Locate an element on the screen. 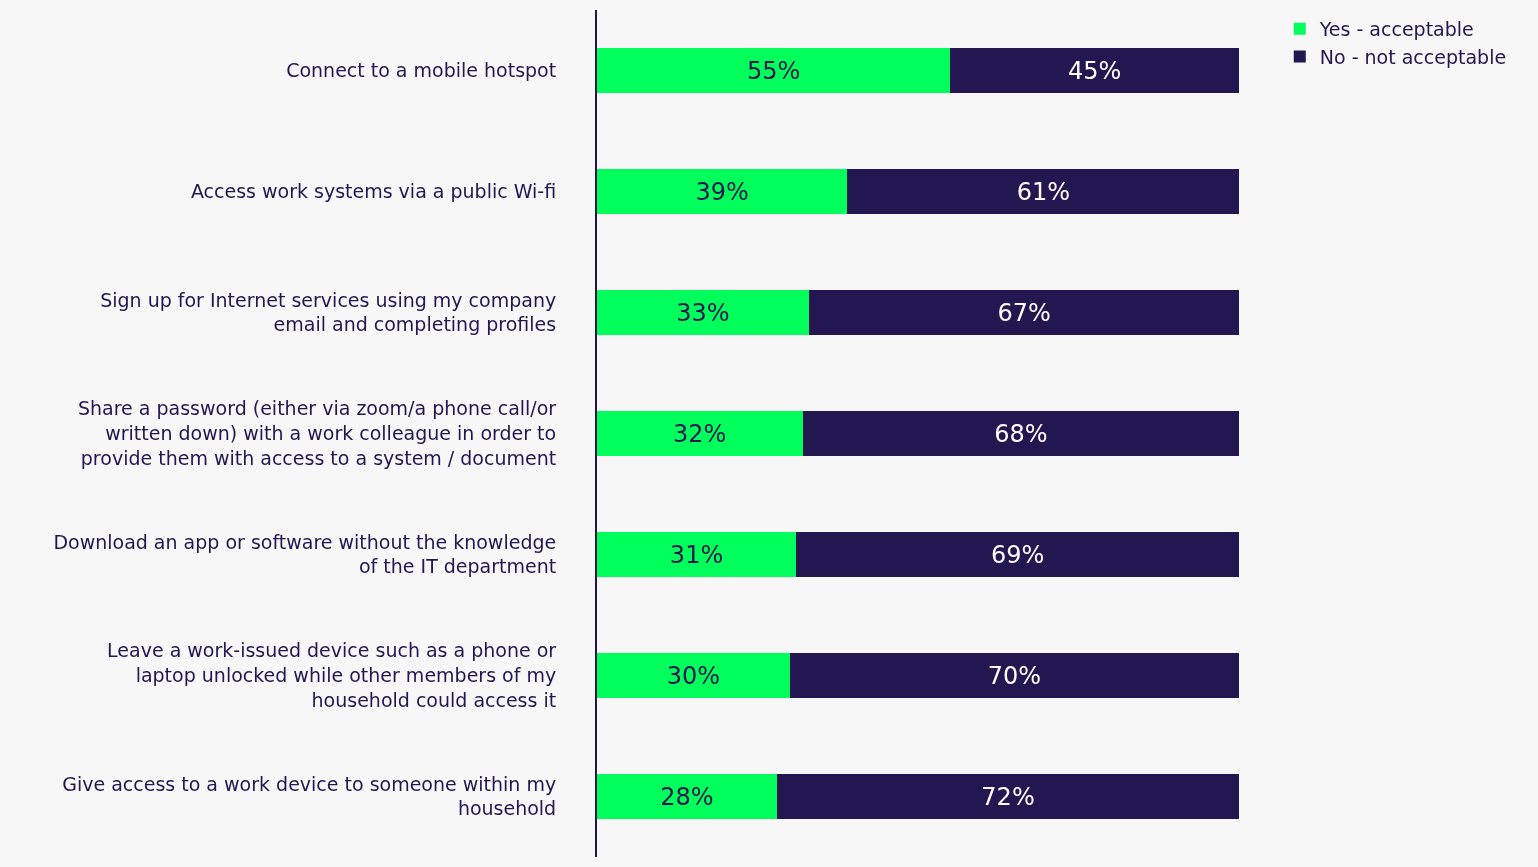 Image resolution: width=1538 pixels, height=867 pixels. y-tick-label: Leave a work-issued device such as a phone or laptop unlocked while other members of my household could access it is located at coordinates (332, 675).